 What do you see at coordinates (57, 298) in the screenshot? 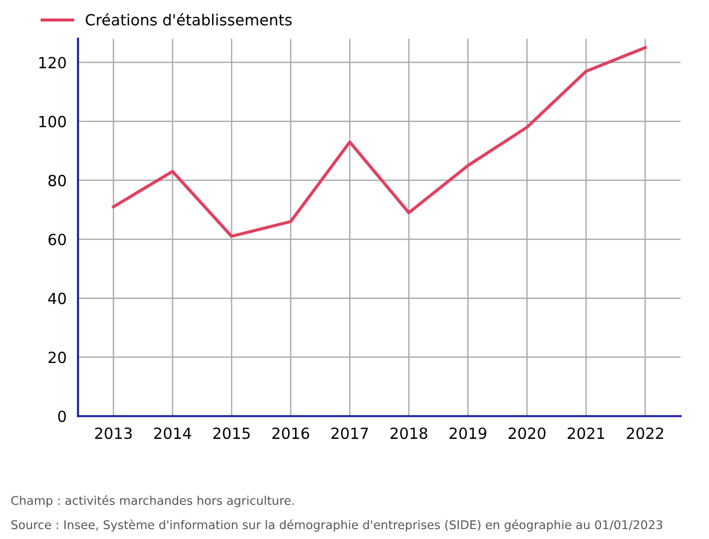
I see `y-tick-label: 40` at bounding box center [57, 298].